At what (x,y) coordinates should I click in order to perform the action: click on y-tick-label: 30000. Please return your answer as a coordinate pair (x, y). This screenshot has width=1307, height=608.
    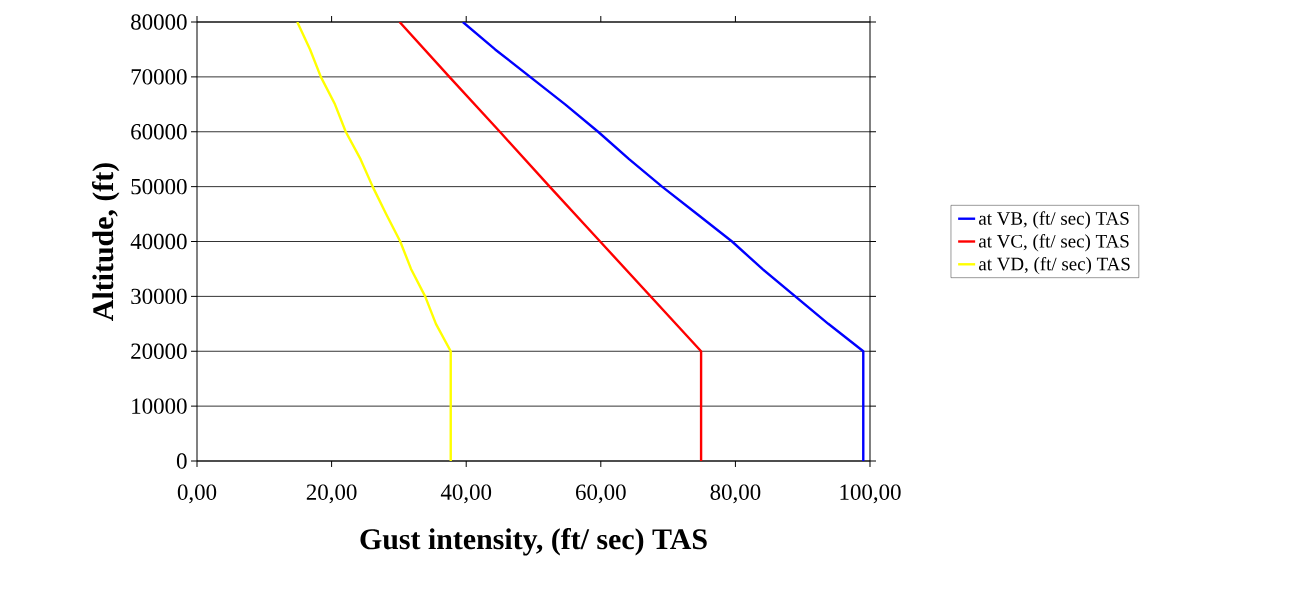
    Looking at the image, I should click on (159, 296).